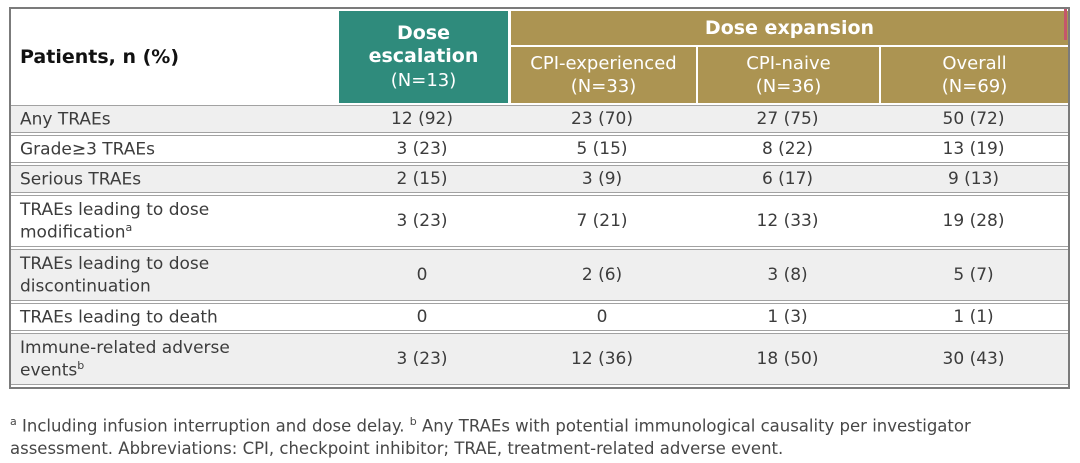  What do you see at coordinates (602, 75) in the screenshot?
I see `column-header-cpi-experienced: CPI-experienced (N=33)` at bounding box center [602, 75].